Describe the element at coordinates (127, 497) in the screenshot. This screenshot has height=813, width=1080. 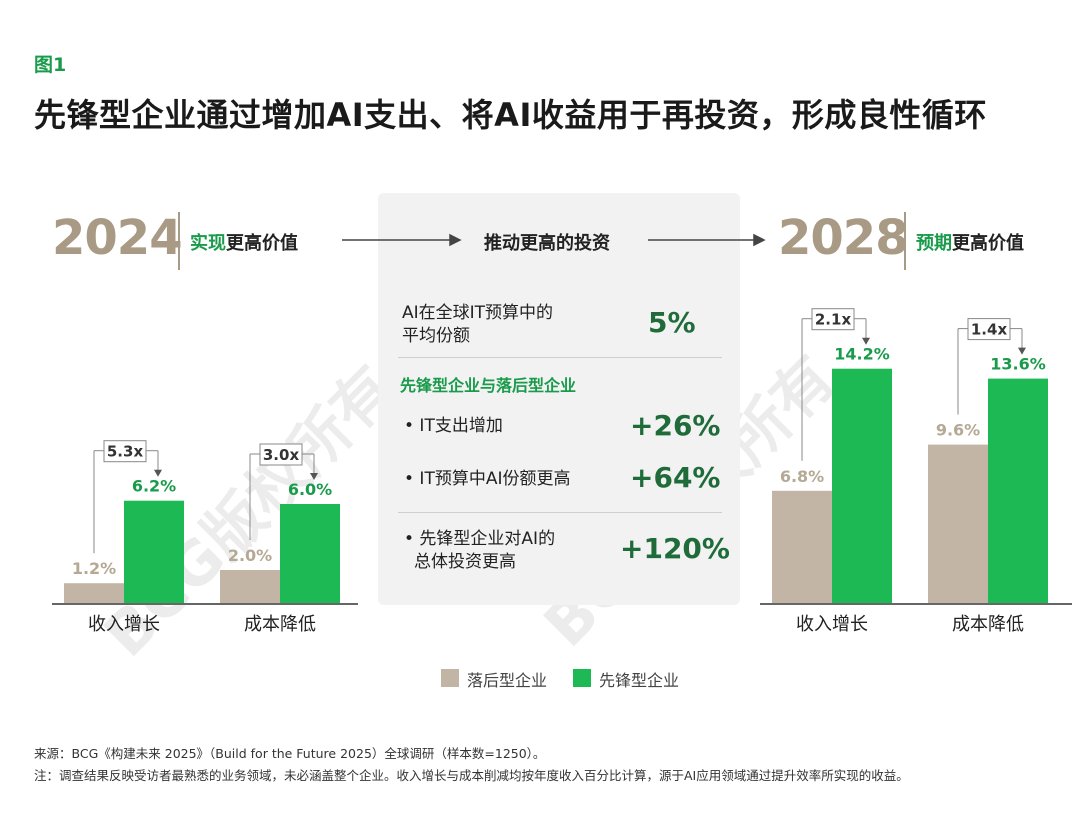
I see `multiplier-bracket-2024-0: 5.3x` at that location.